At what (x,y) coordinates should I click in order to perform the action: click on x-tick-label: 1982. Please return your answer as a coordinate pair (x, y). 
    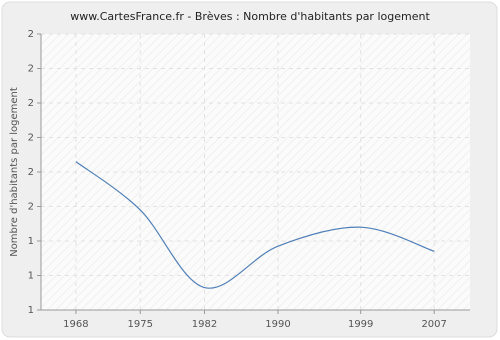
    Looking at the image, I should click on (204, 324).